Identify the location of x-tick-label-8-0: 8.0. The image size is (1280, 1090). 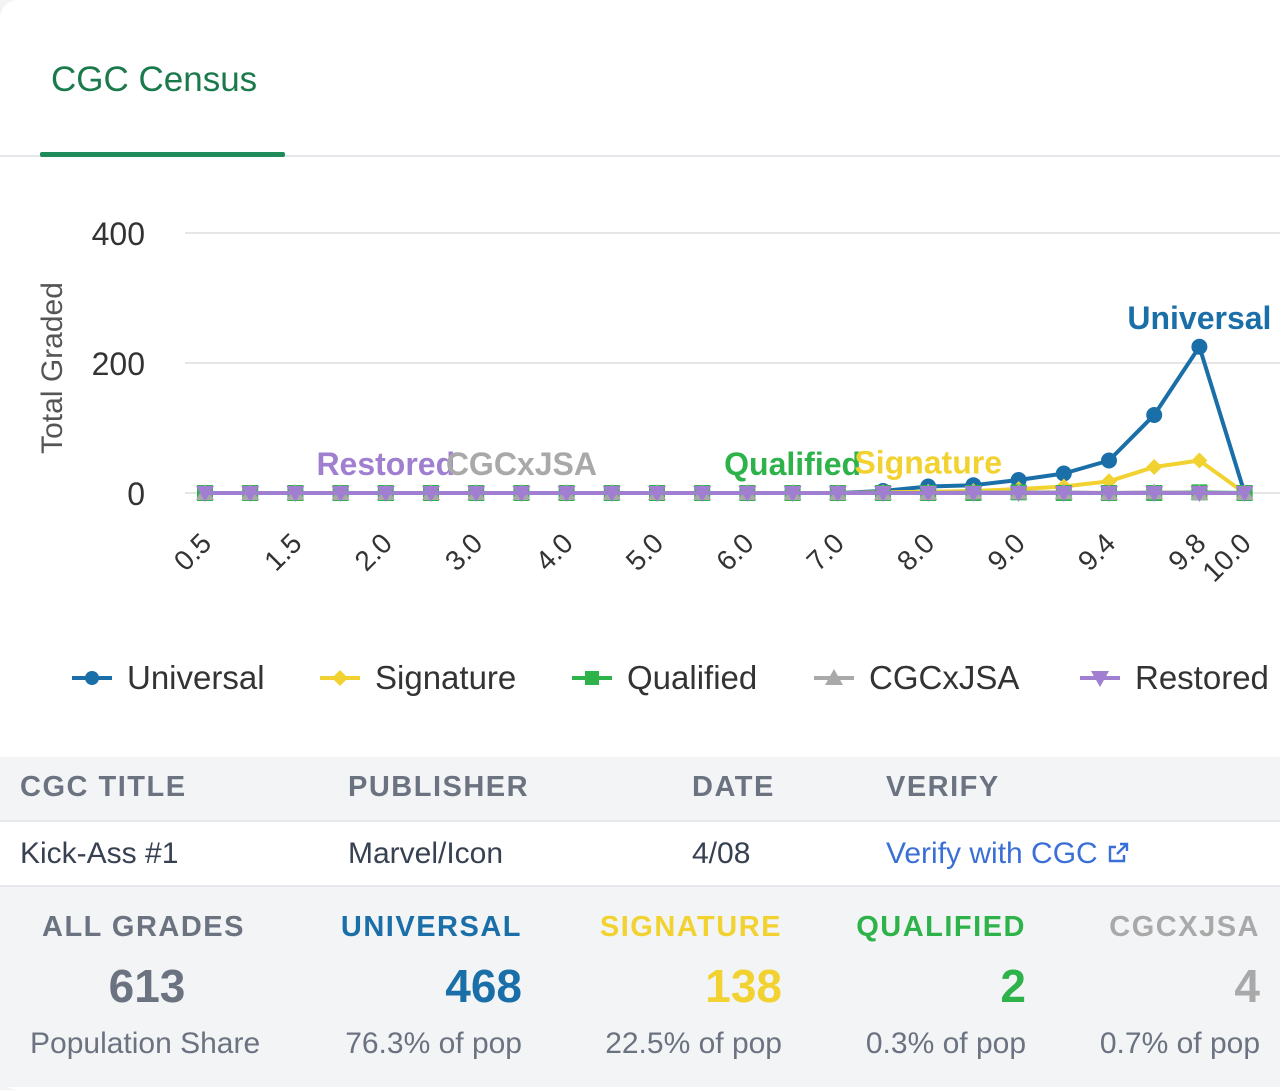
(915, 551).